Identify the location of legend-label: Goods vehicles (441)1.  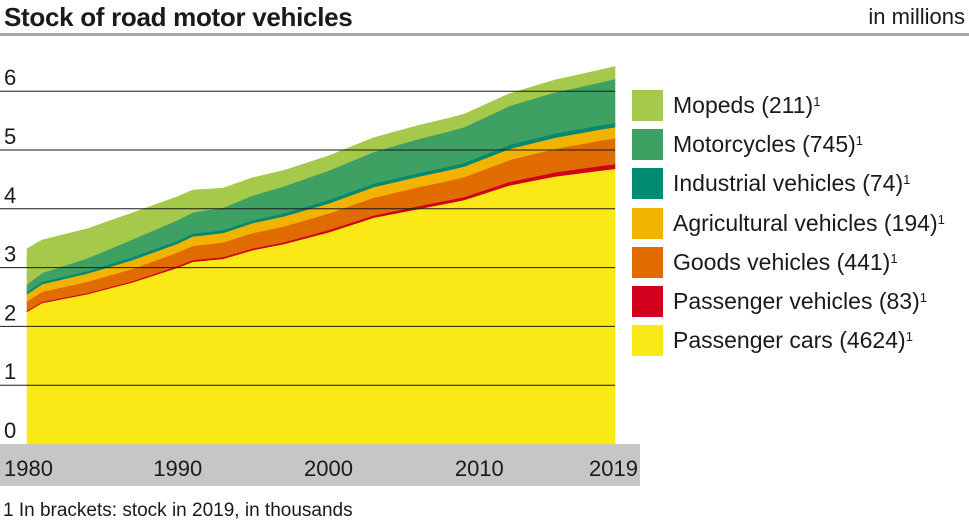
(785, 261).